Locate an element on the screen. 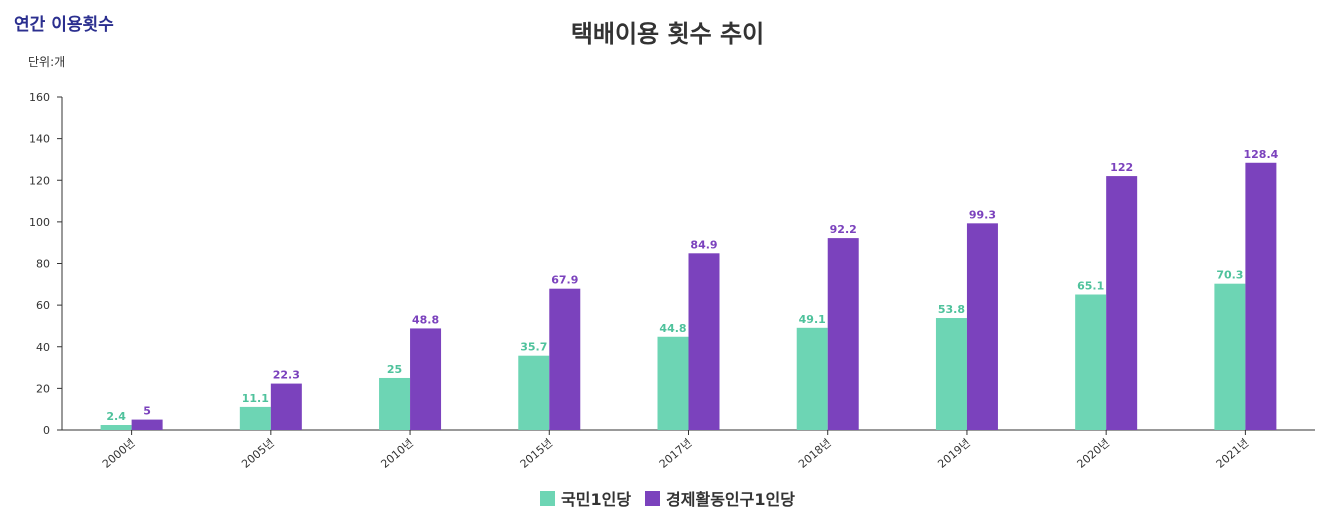 The image size is (1335, 519). y-tick-label: 20 is located at coordinates (43, 388).